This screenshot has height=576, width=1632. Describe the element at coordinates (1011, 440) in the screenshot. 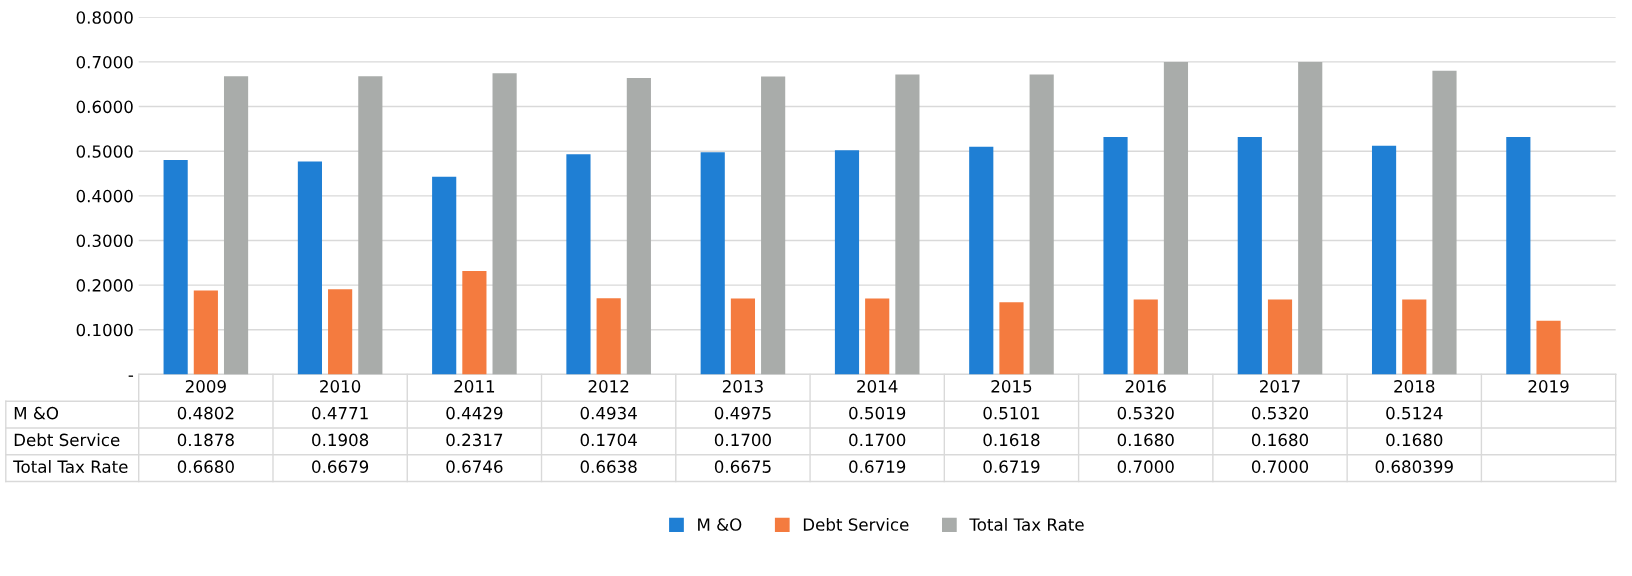

I see `data-label: 0.1618` at that location.